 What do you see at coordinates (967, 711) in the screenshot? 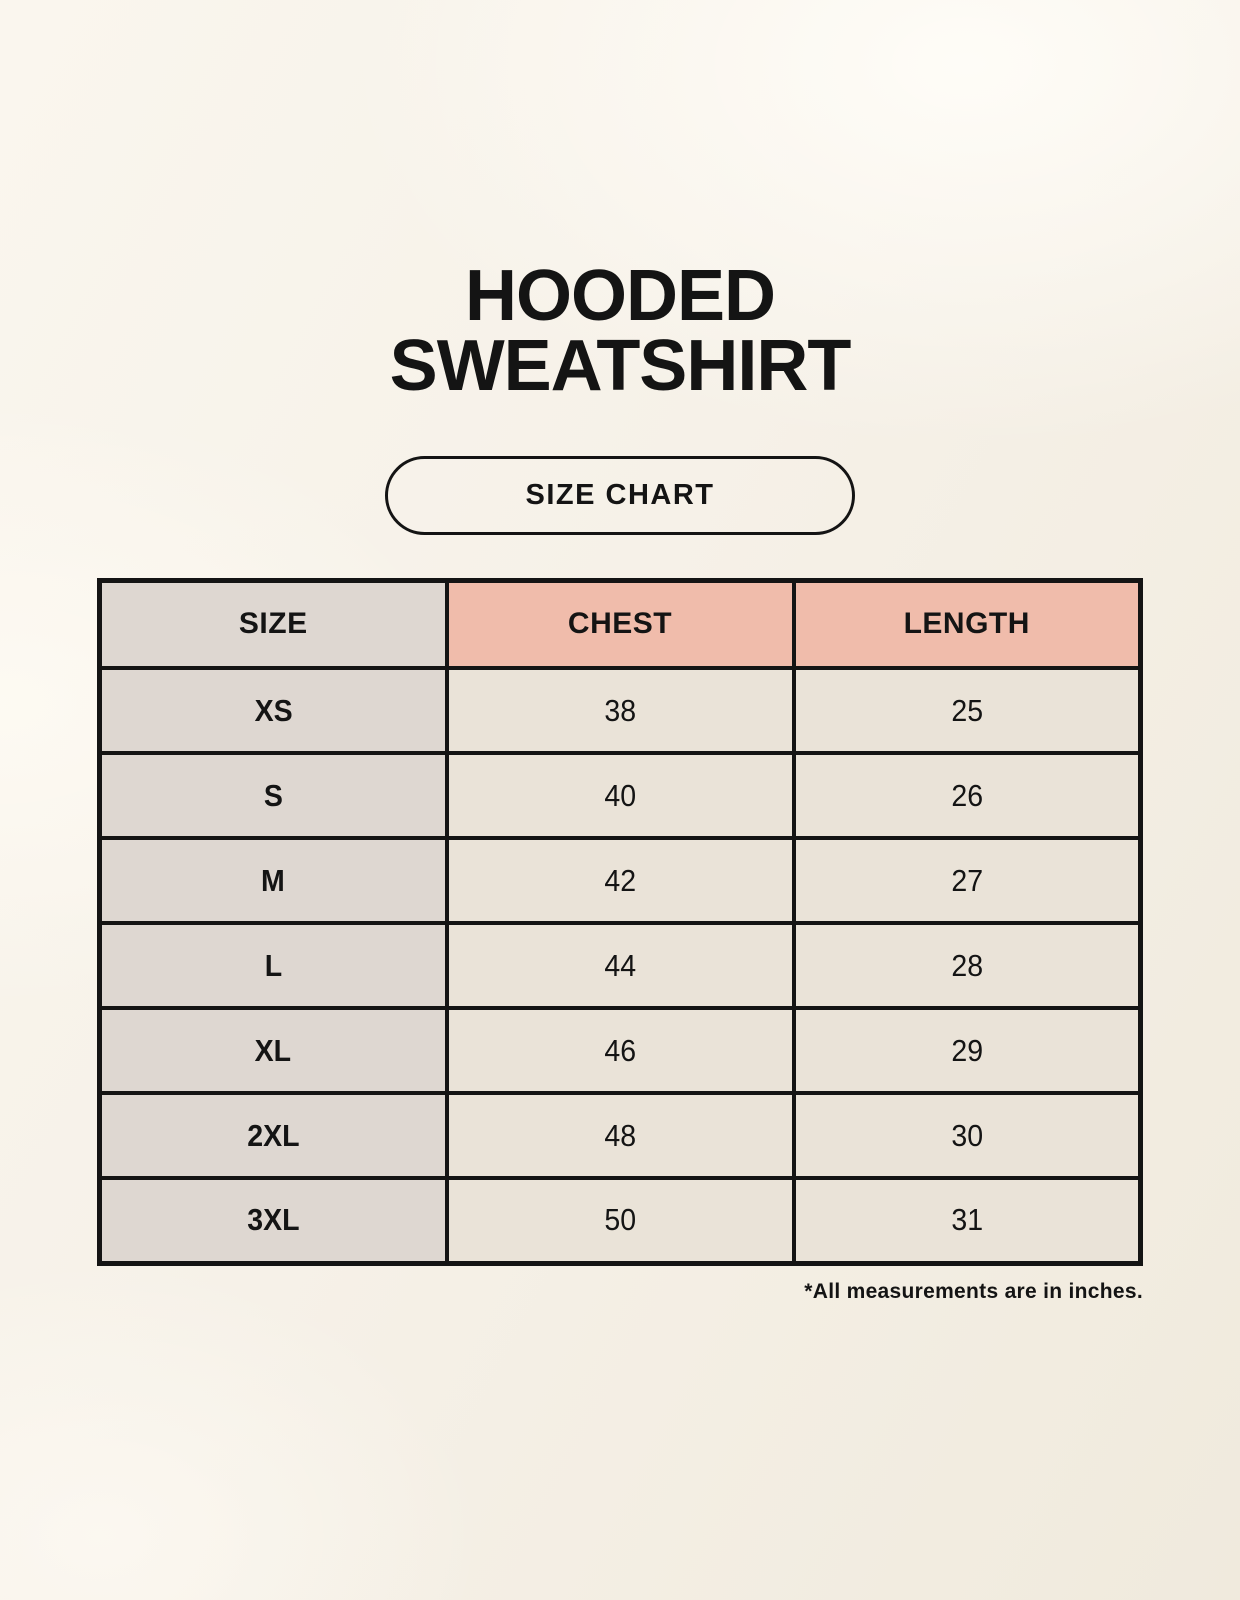
I see `length-value: 25` at bounding box center [967, 711].